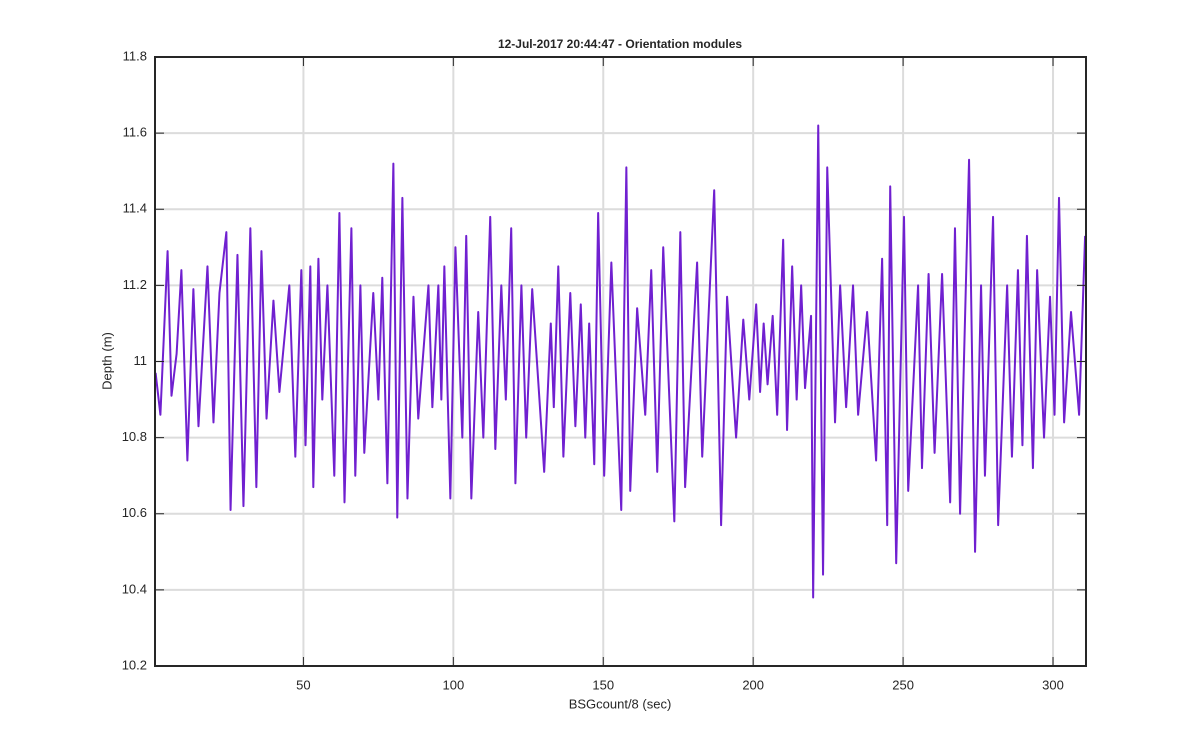  What do you see at coordinates (134, 512) in the screenshot?
I see `y-tick-label: 10.6` at bounding box center [134, 512].